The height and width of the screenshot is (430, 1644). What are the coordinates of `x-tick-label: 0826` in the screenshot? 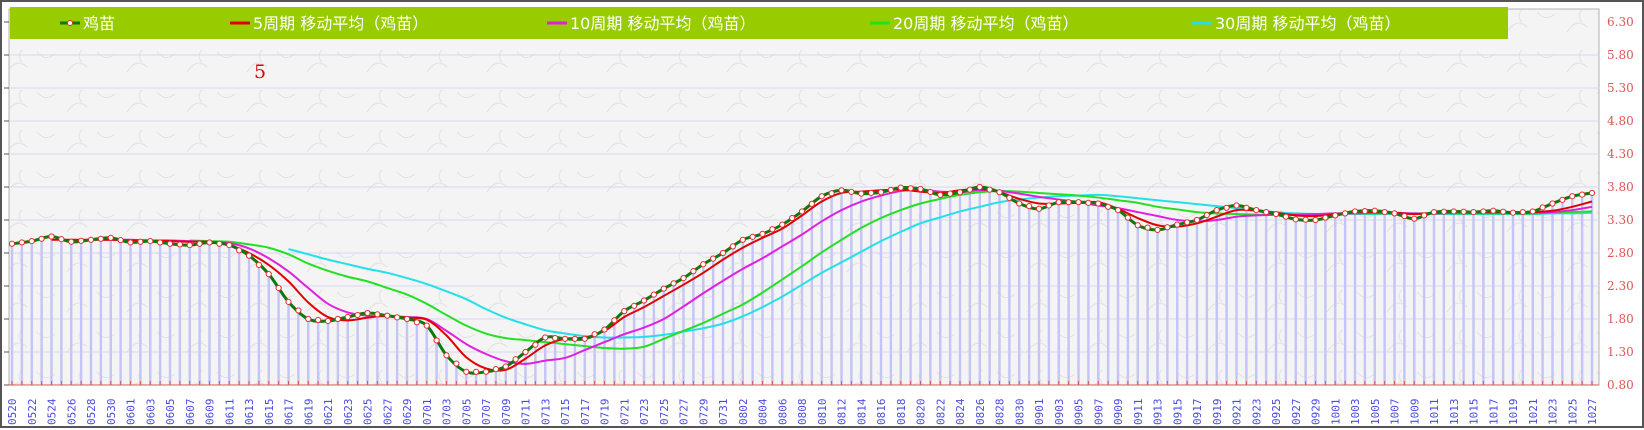 It's located at (980, 412).